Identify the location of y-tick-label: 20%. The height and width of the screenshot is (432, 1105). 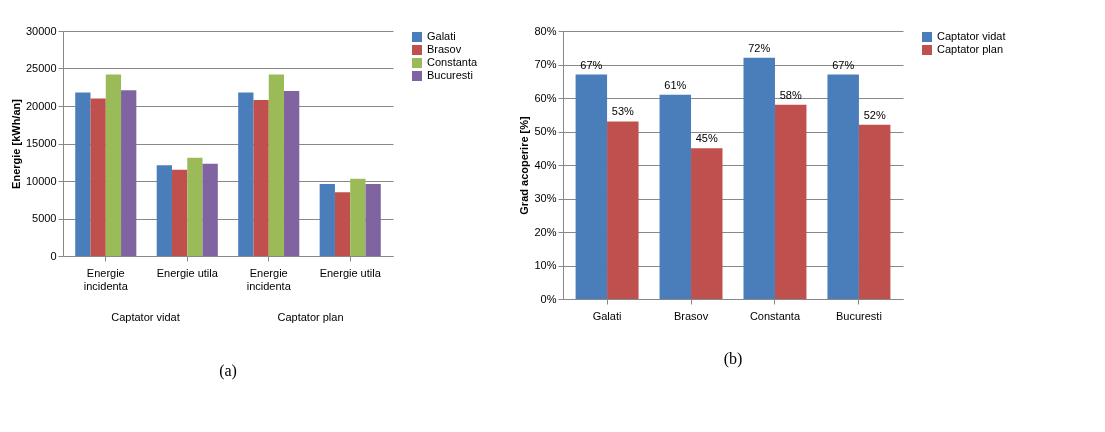
(545, 231).